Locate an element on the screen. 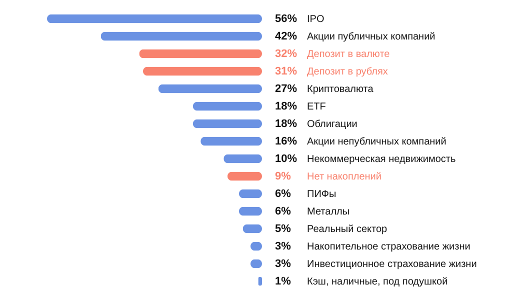 The width and height of the screenshot is (516, 290). y-tick-label: Кэш, наличные, под подушкой is located at coordinates (377, 282).